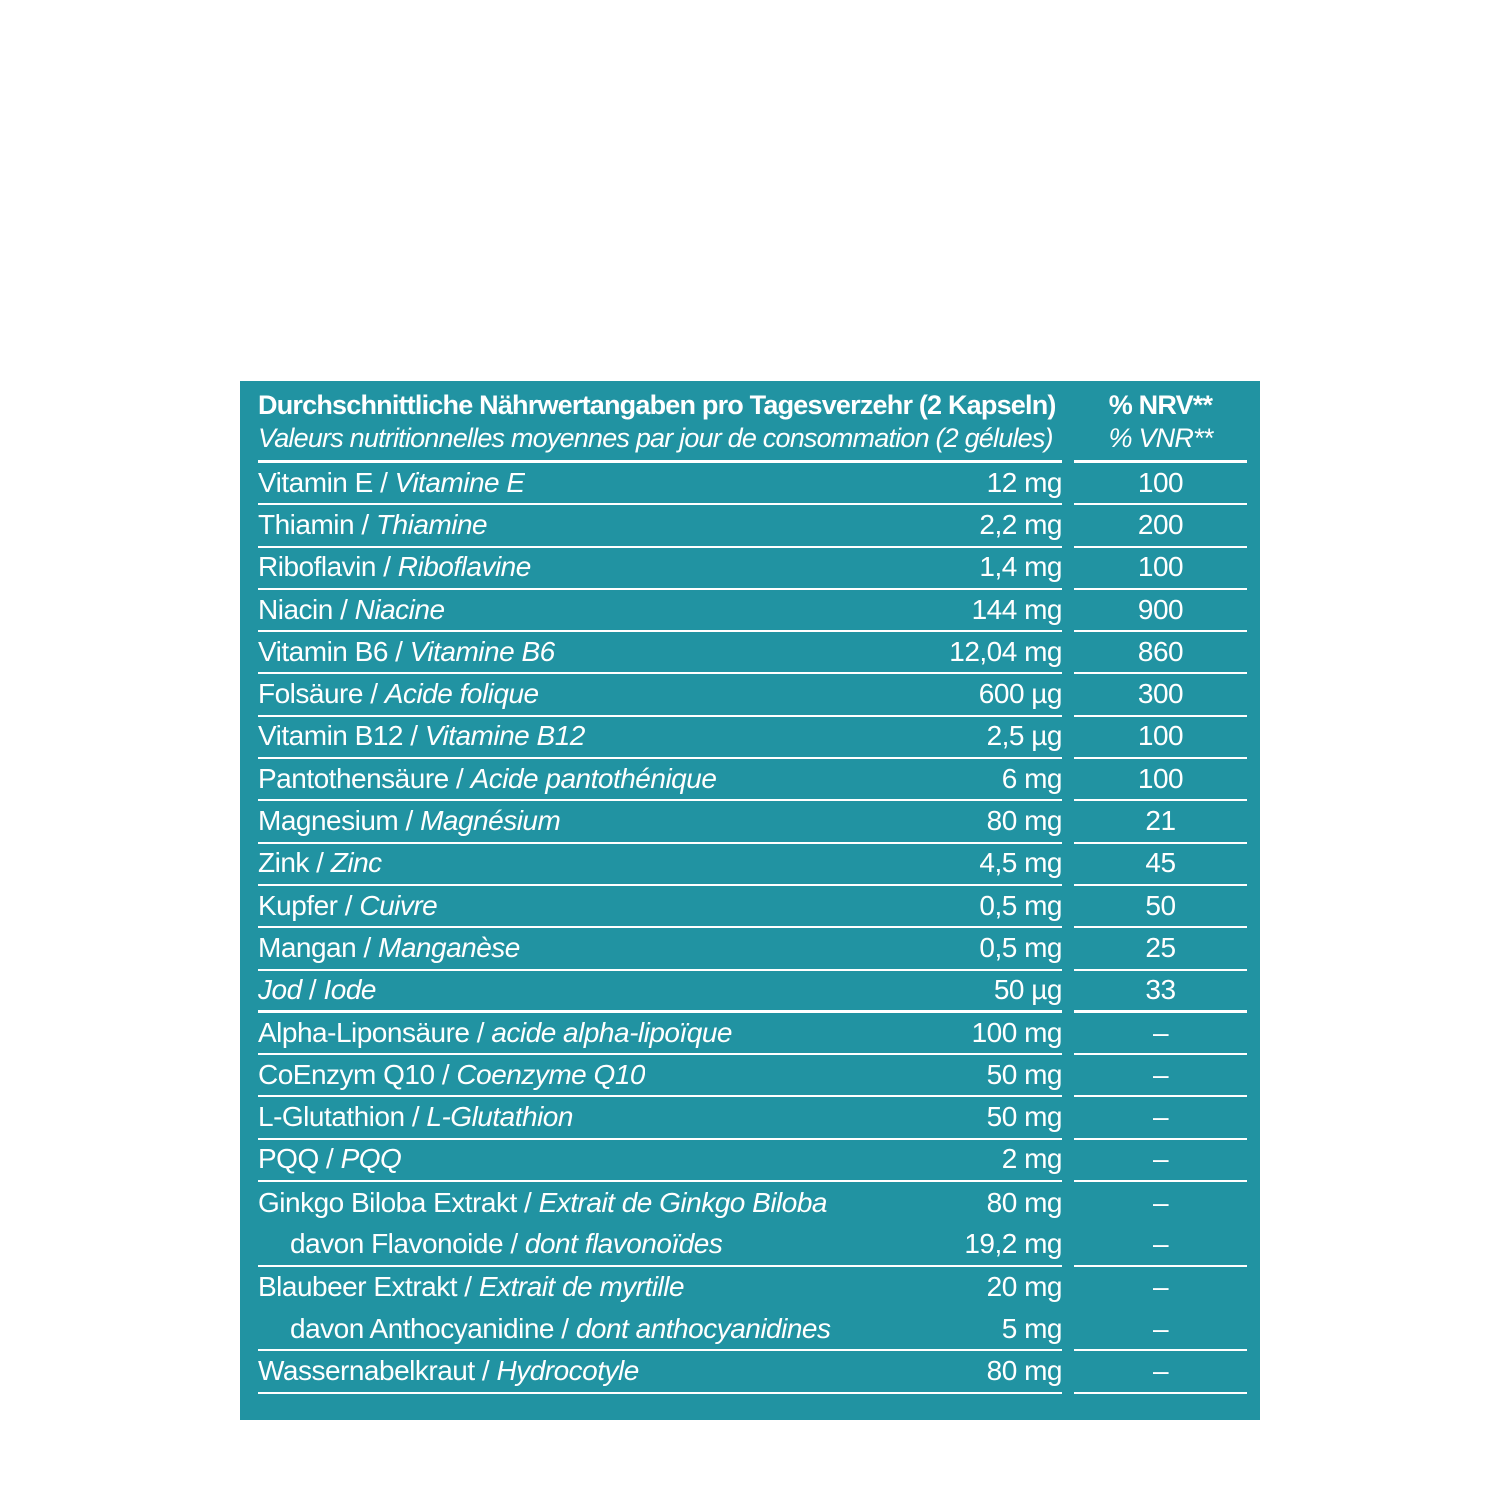  I want to click on nutrient-name: Alpha-Liponsäure / acide alpha-lipoïque, so click(495, 1033).